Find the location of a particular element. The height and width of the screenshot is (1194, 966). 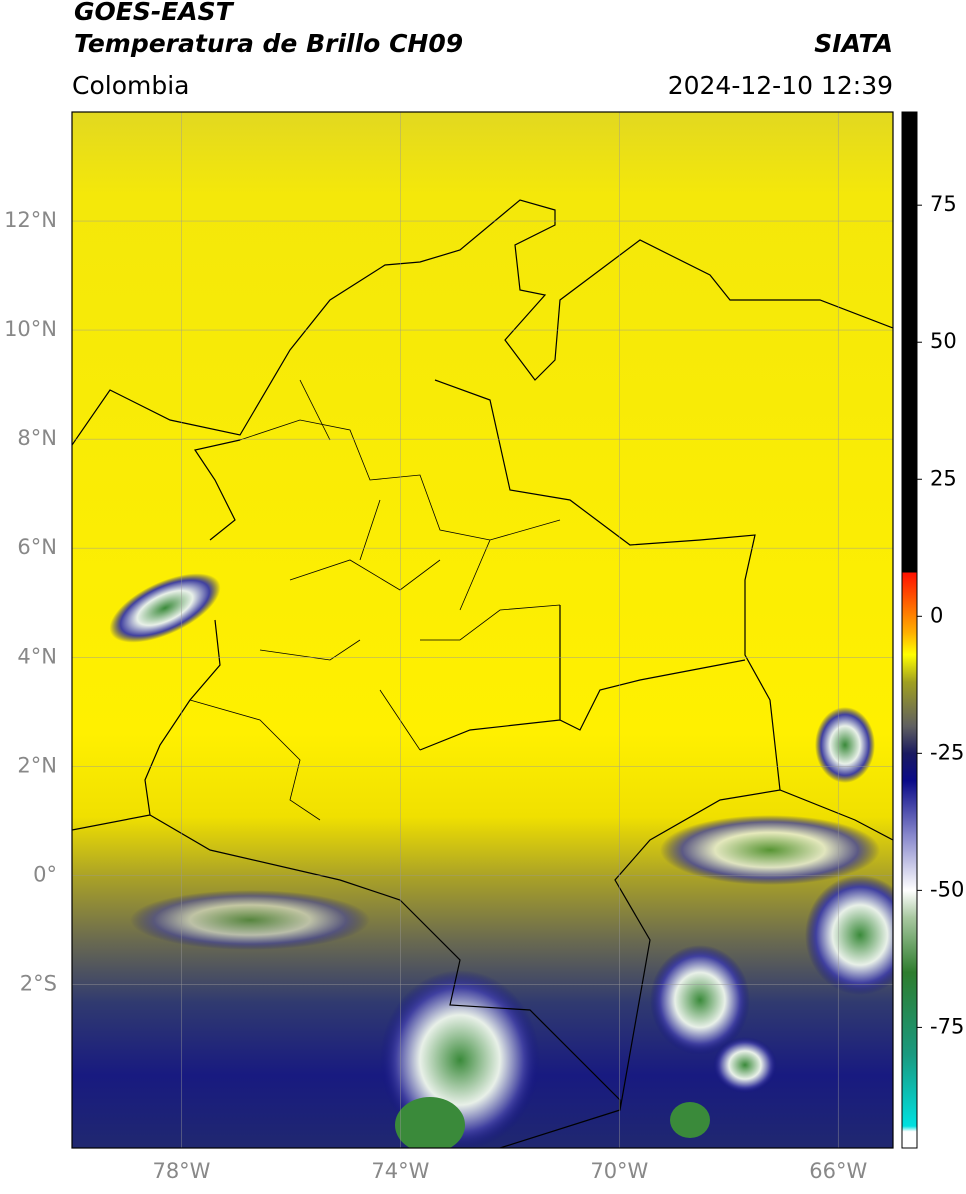

subtitle: Temperatura de Brillo CH09 is located at coordinates (268, 43).